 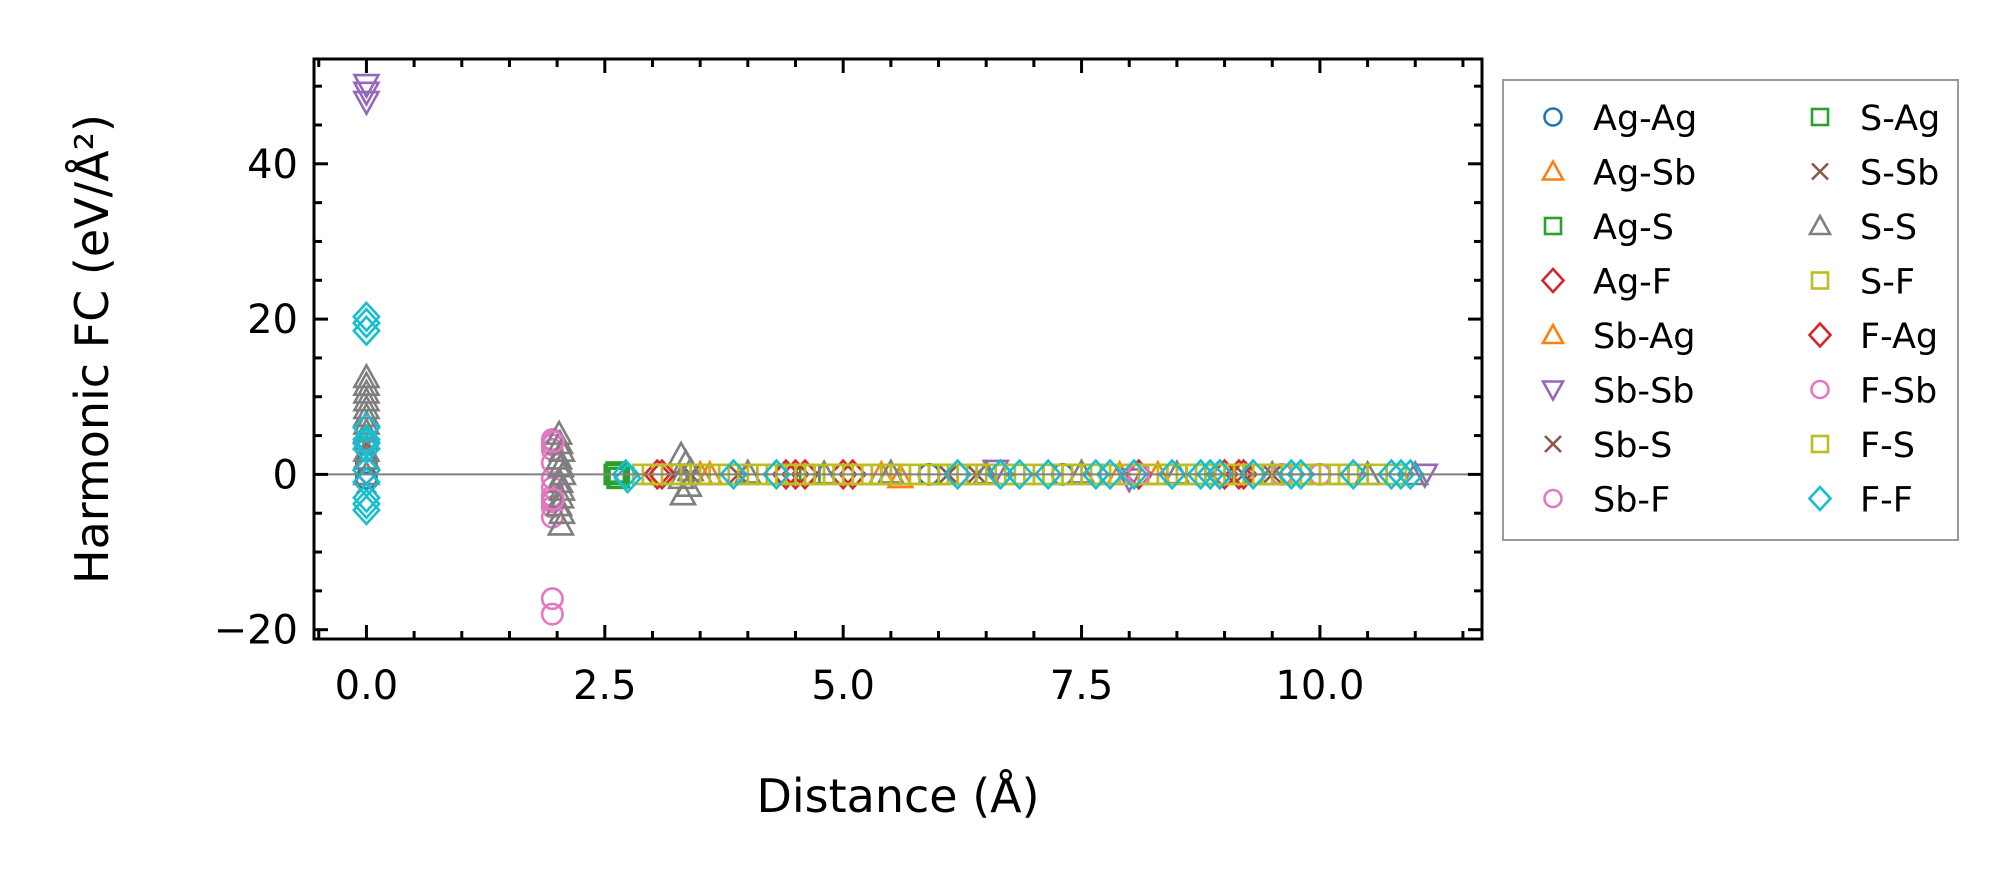 What do you see at coordinates (1887, 283) in the screenshot?
I see `legend-label: S-F` at bounding box center [1887, 283].